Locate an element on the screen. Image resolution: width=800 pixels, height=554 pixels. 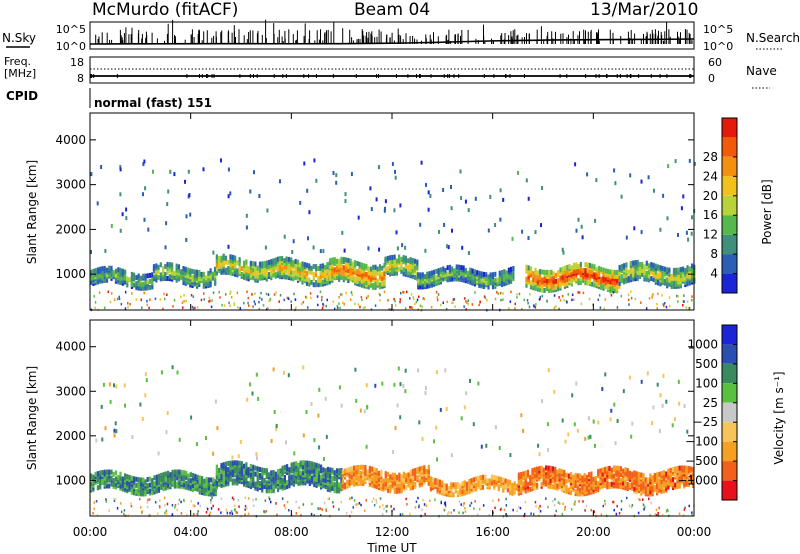
colorbar-segment is located at coordinates (729, 412).